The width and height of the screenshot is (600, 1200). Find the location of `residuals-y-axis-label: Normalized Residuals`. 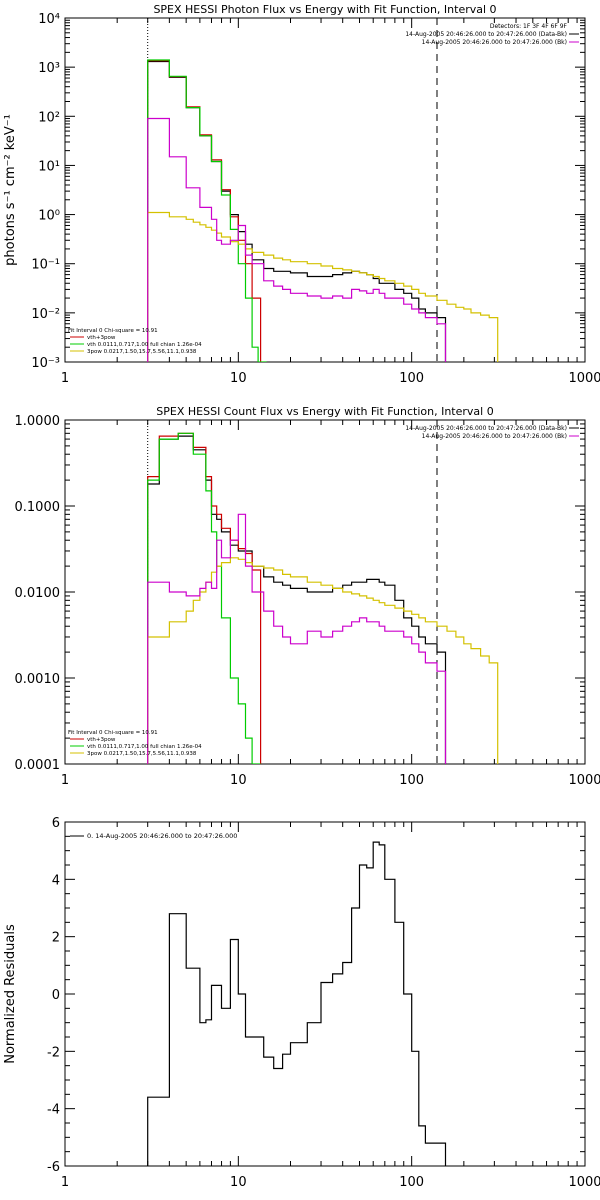

residuals-y-axis-label: Normalized Residuals is located at coordinates (10, 994).